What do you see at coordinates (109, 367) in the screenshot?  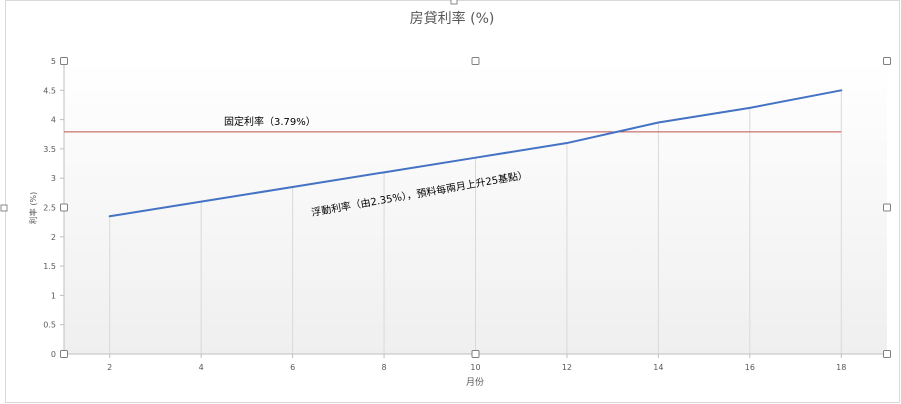 I see `x-tick-label: 2` at bounding box center [109, 367].